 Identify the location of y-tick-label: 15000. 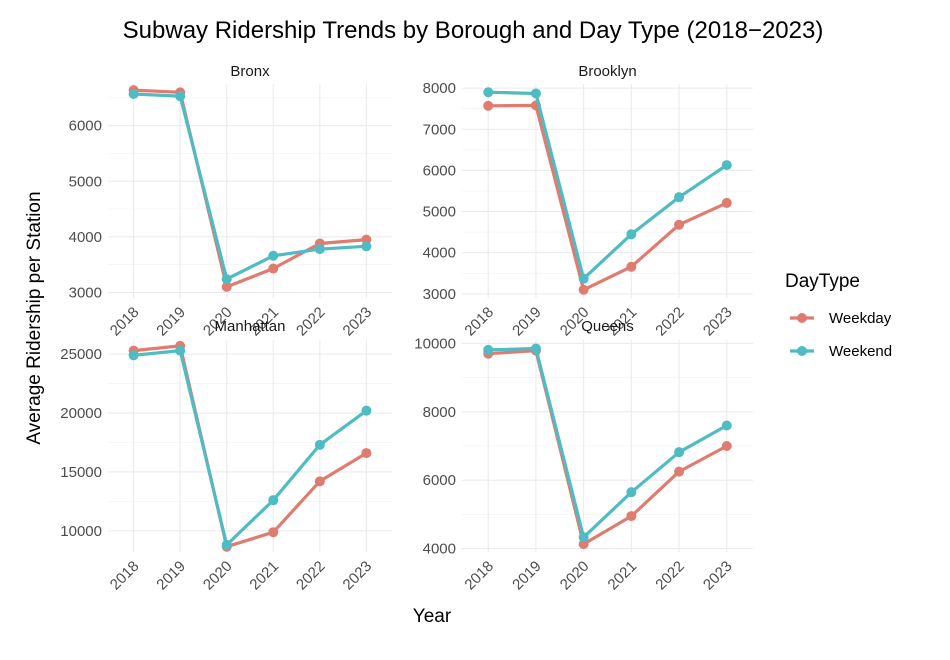
(81, 472).